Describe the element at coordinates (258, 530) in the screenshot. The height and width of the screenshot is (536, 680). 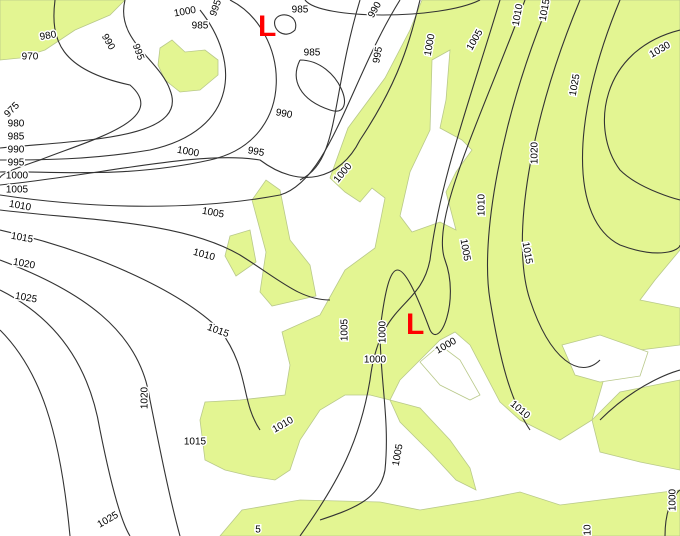
I see `isobar-label: 5` at that location.